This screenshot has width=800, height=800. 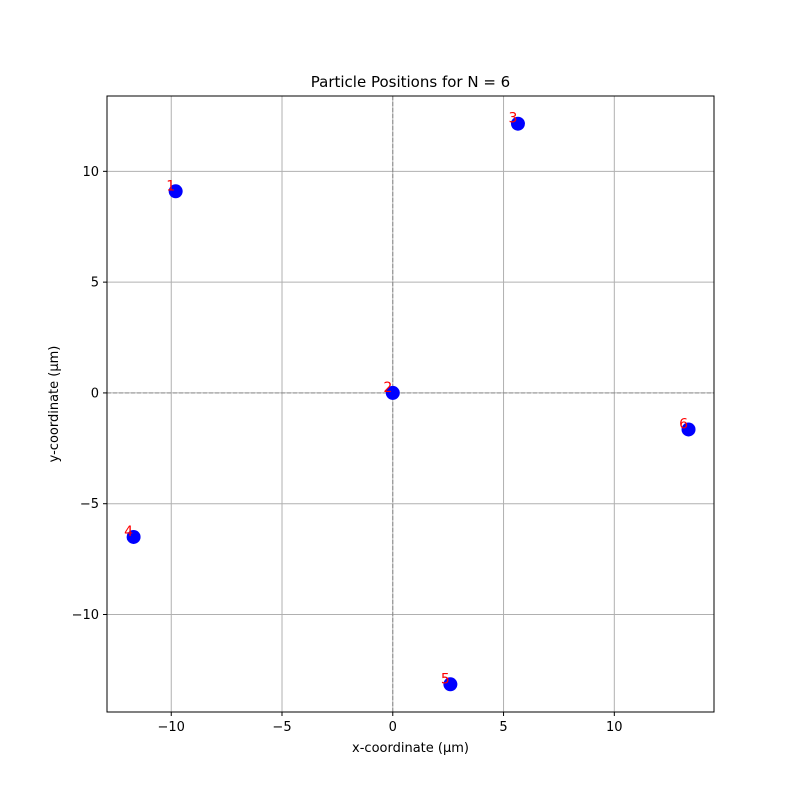 What do you see at coordinates (512, 119) in the screenshot?
I see `particle-label-3: 3` at bounding box center [512, 119].